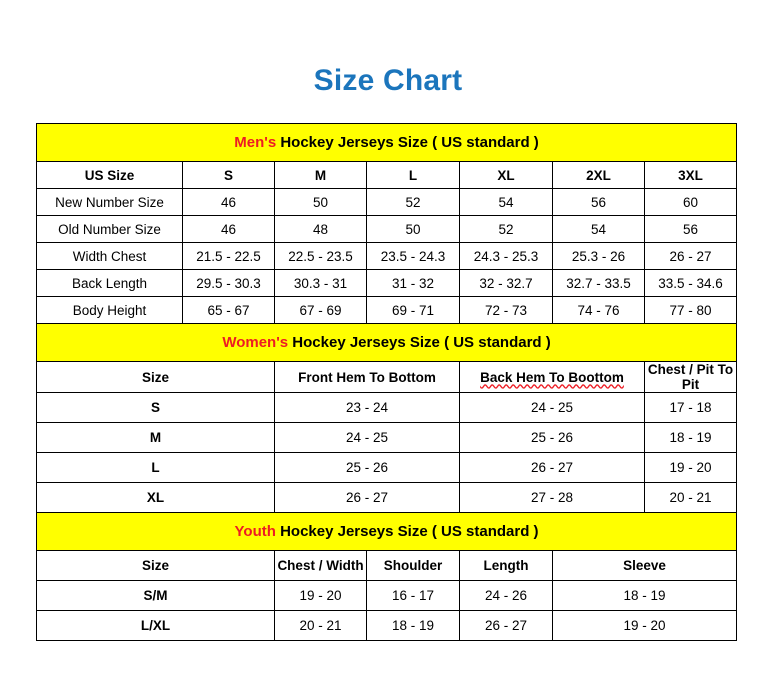  Describe the element at coordinates (109, 202) in the screenshot. I see `mens-row-label-0: New Number Size` at that location.